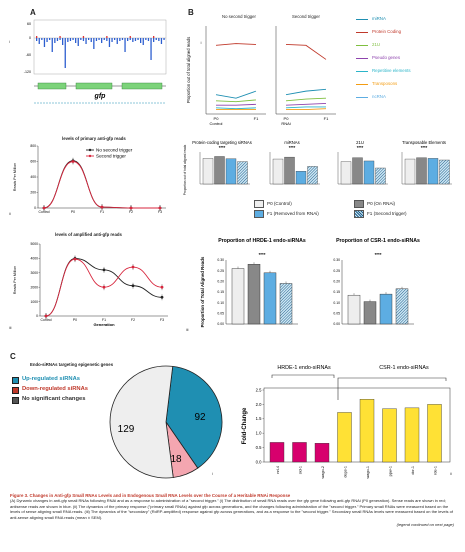 The width and height of the screenshot is (465, 552). I want to click on fold-category-label: dcr-1, so click(413, 470).